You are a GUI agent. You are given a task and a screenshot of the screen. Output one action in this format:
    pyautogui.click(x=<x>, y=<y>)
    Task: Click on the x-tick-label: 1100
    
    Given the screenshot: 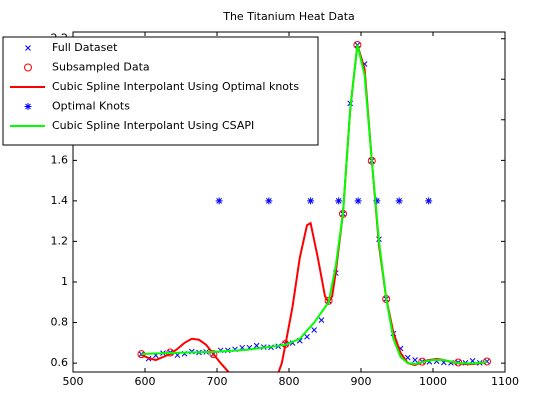 What is the action you would take?
    pyautogui.click(x=505, y=381)
    